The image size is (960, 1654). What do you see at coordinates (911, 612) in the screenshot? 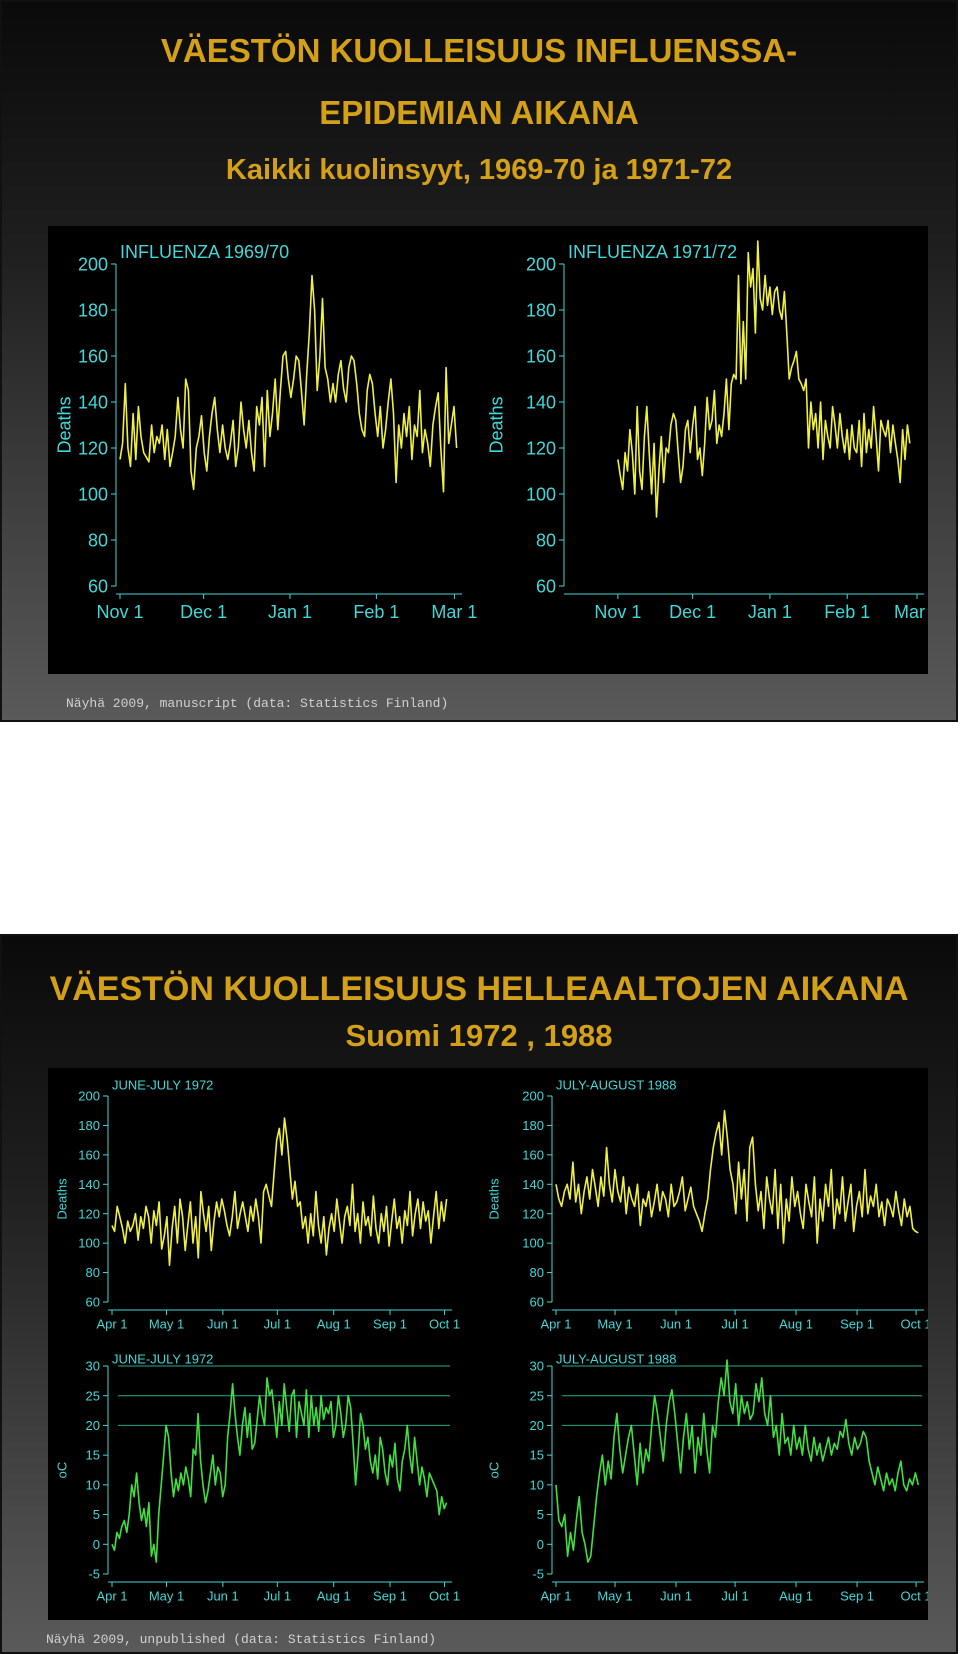
I see `x-tick-label: Mar 1` at bounding box center [911, 612].